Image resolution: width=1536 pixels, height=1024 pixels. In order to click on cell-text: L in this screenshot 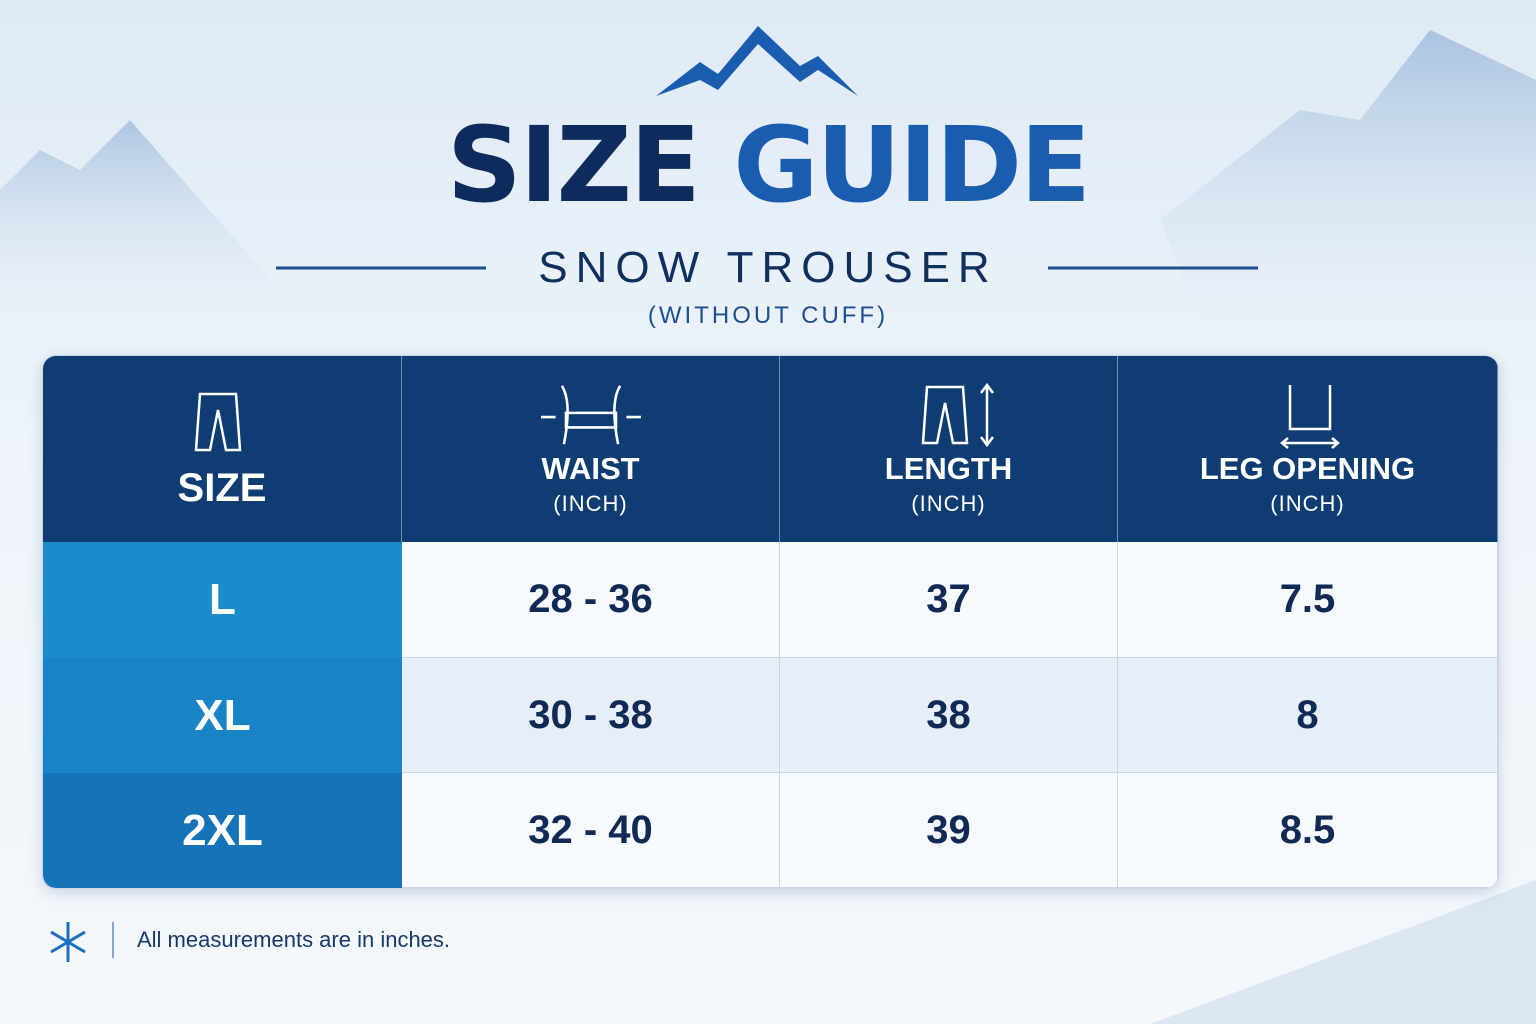, I will do `click(222, 599)`.